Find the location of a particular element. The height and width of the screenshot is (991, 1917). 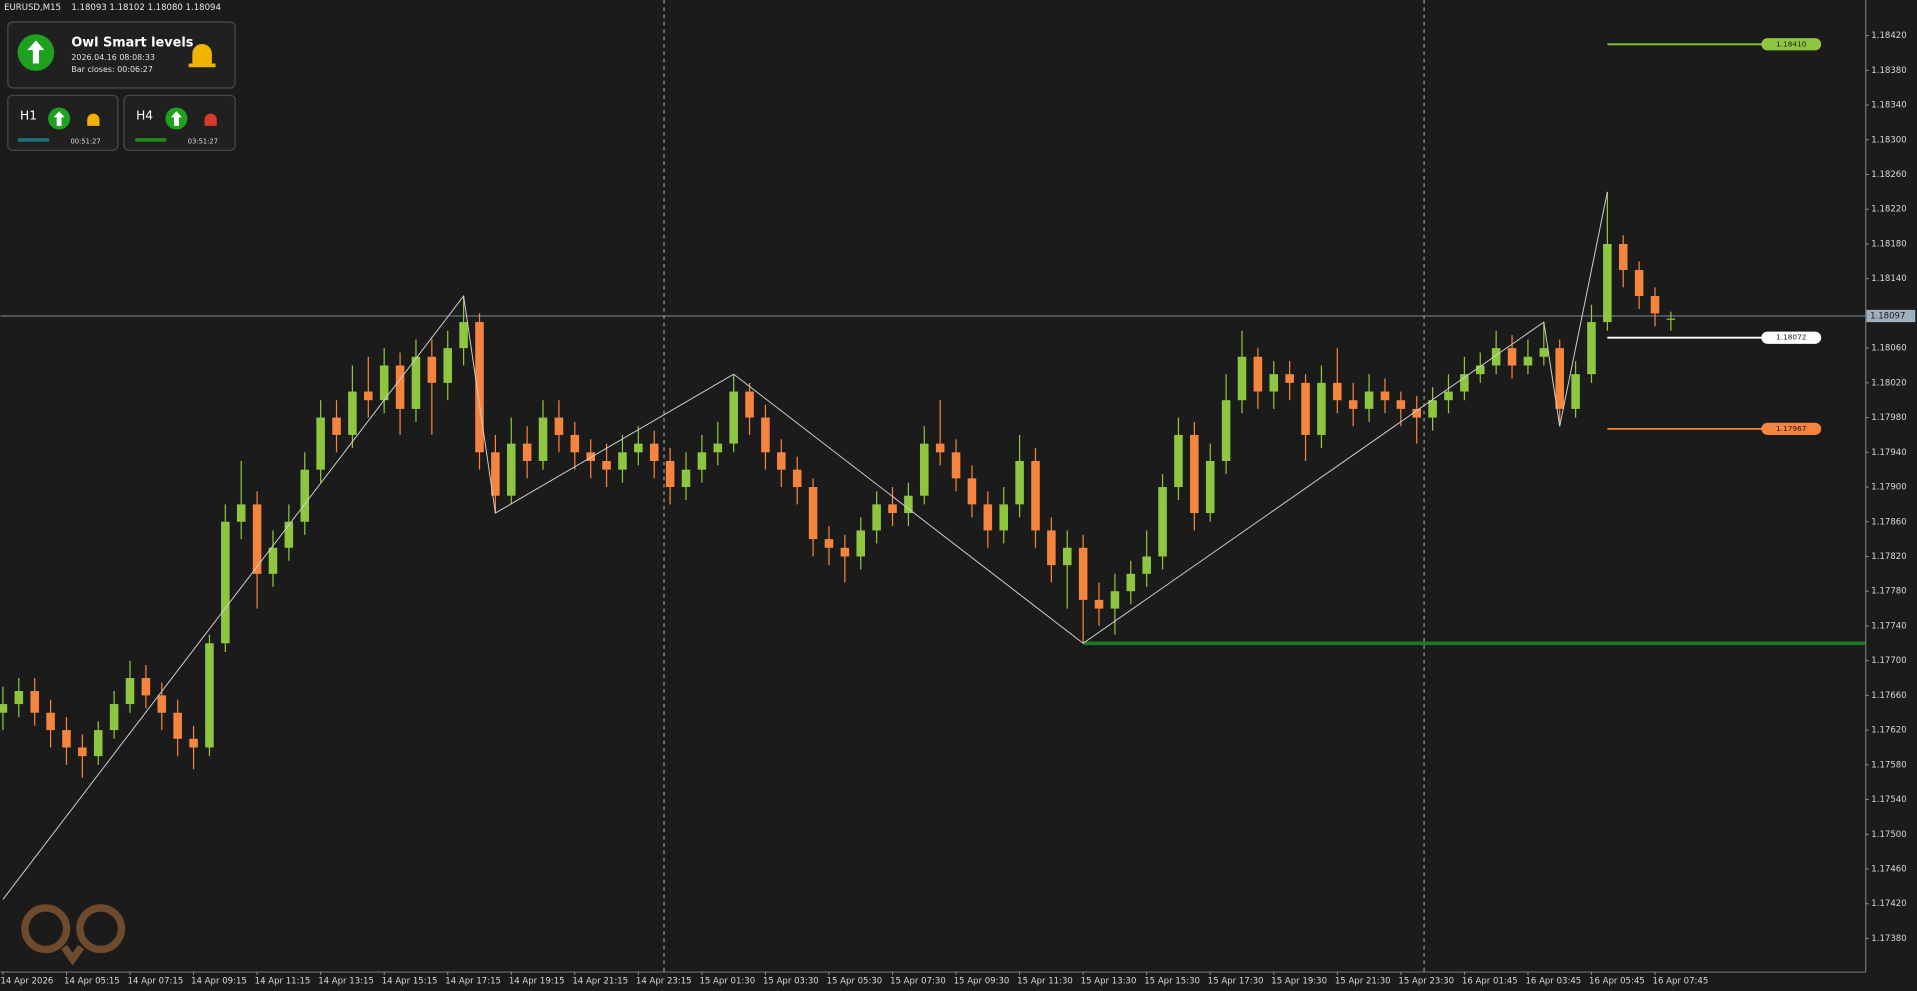

y-tick-label: 1.17660 is located at coordinates (1888, 696).